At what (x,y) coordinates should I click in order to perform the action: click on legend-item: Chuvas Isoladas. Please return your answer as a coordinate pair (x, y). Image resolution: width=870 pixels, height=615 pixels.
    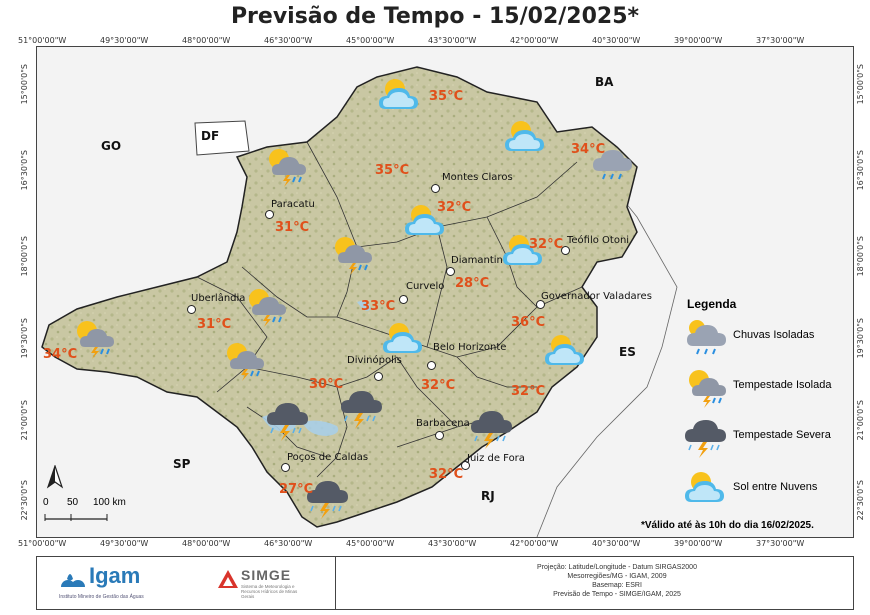
    Looking at the image, I should click on (763, 338).